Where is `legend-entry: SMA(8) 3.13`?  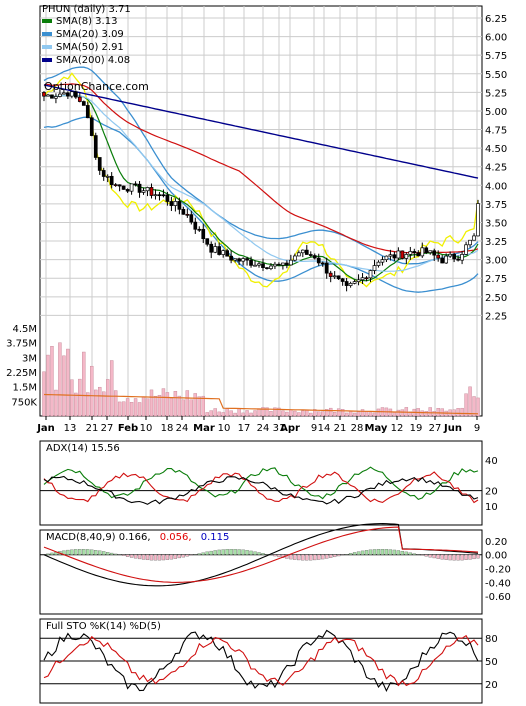 legend-entry: SMA(8) 3.13 is located at coordinates (86, 21).